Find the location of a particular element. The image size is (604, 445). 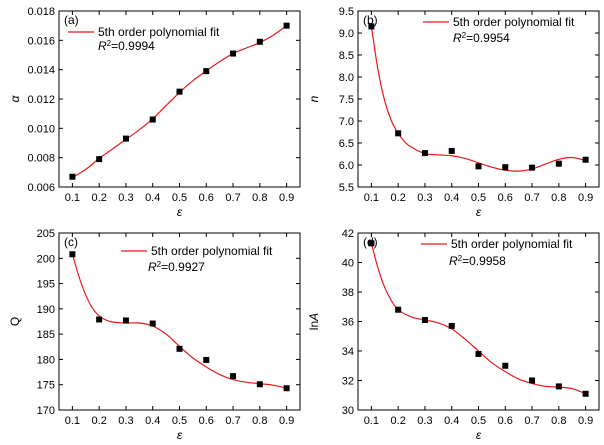

panel-d-xtick-label: 0.6 is located at coordinates (505, 421).